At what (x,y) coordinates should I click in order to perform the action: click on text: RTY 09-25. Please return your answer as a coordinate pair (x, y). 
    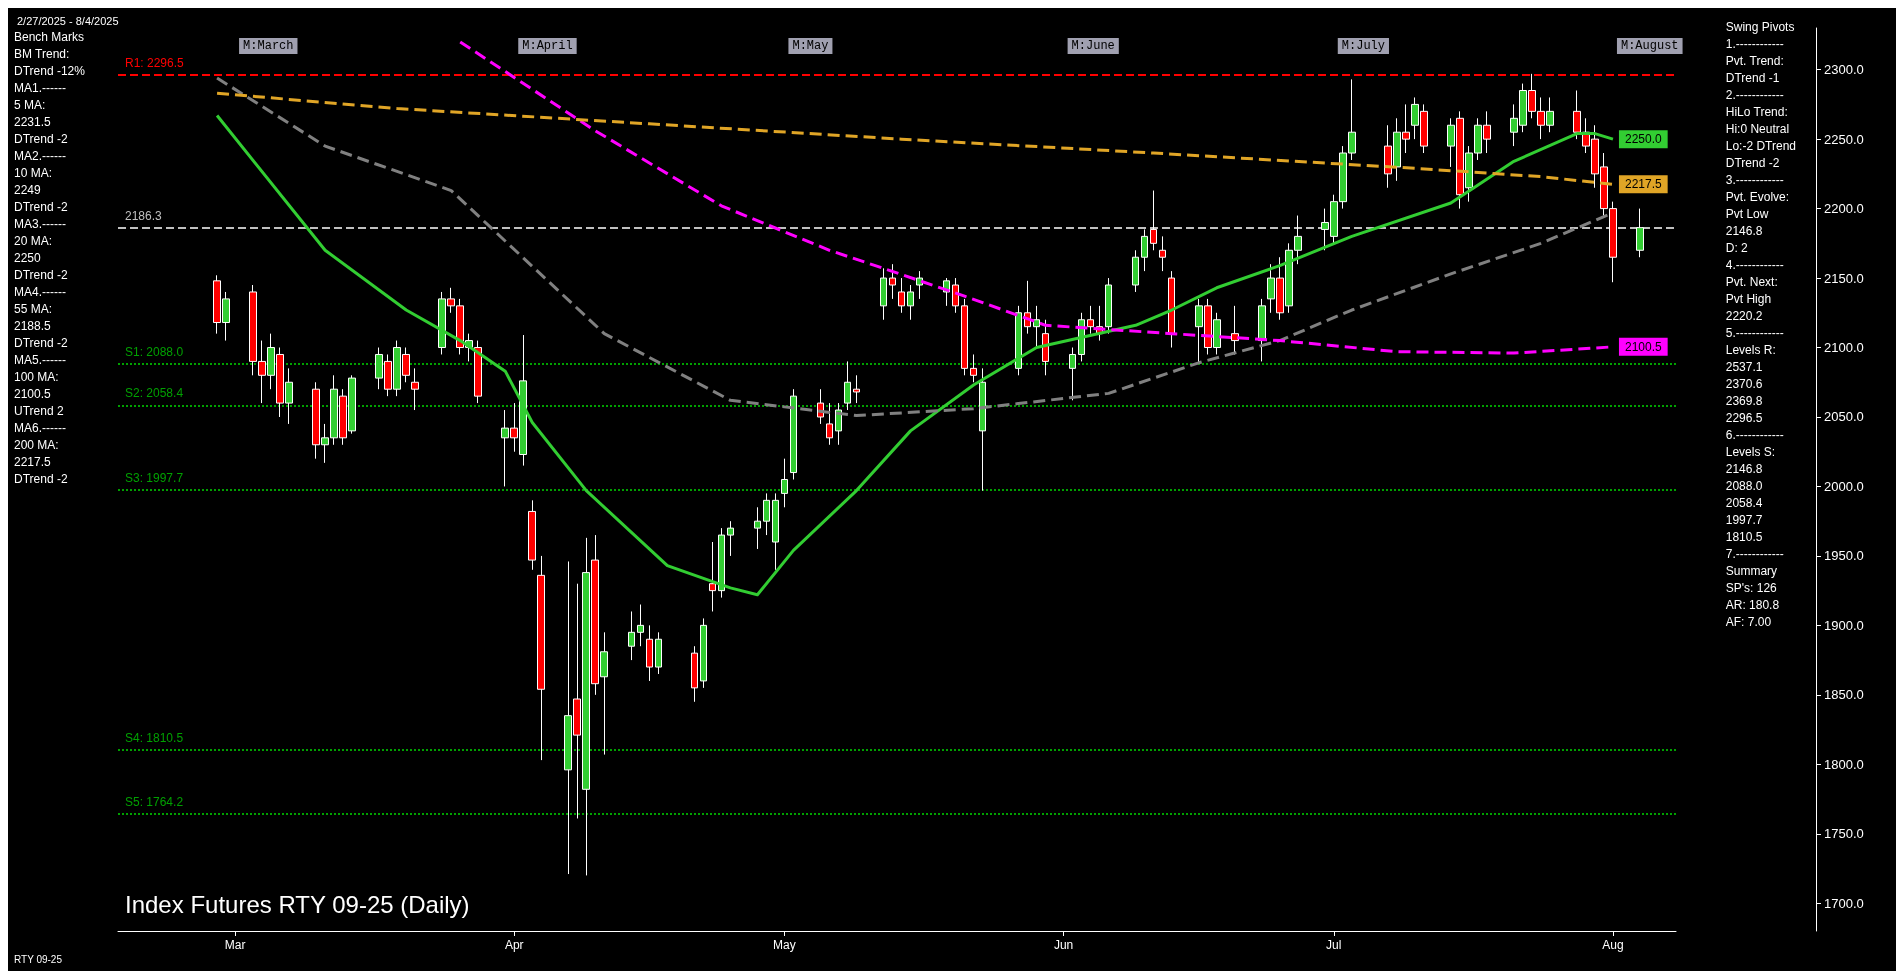
    Looking at the image, I should click on (38, 959).